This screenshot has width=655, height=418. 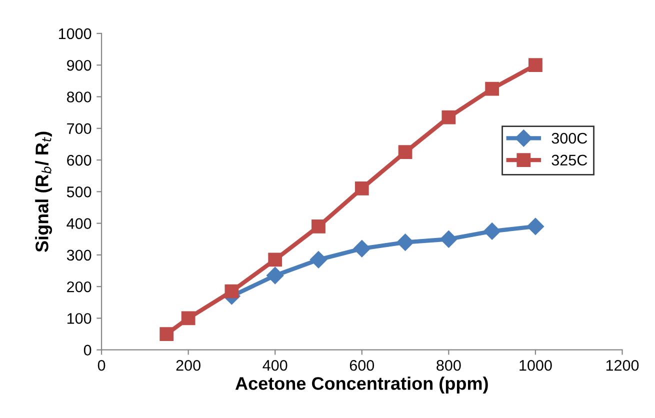 I want to click on x-tick-label: 0, so click(x=102, y=365).